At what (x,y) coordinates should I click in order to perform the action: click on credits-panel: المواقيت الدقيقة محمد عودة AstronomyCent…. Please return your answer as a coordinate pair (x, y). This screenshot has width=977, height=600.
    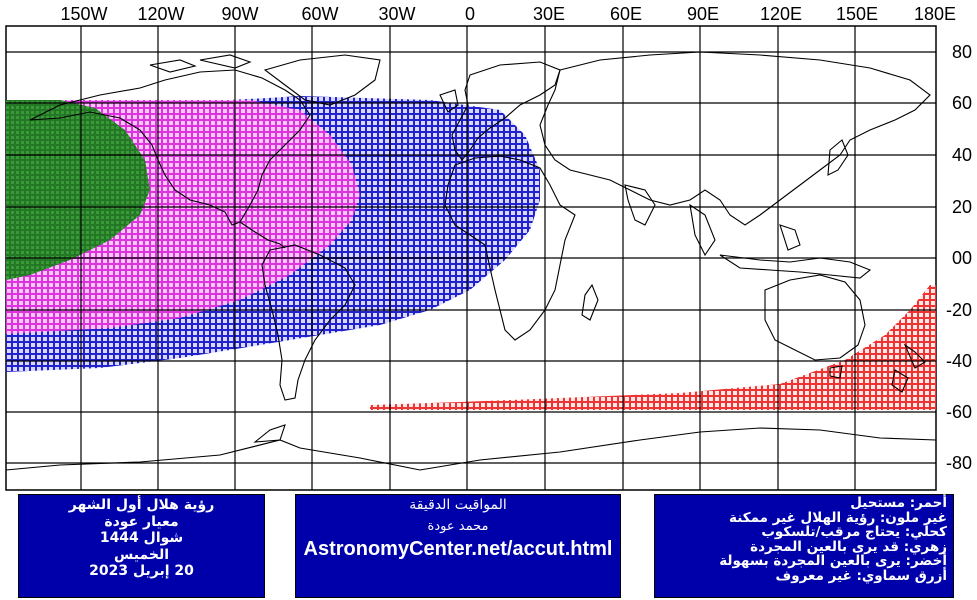
    Looking at the image, I should click on (458, 546).